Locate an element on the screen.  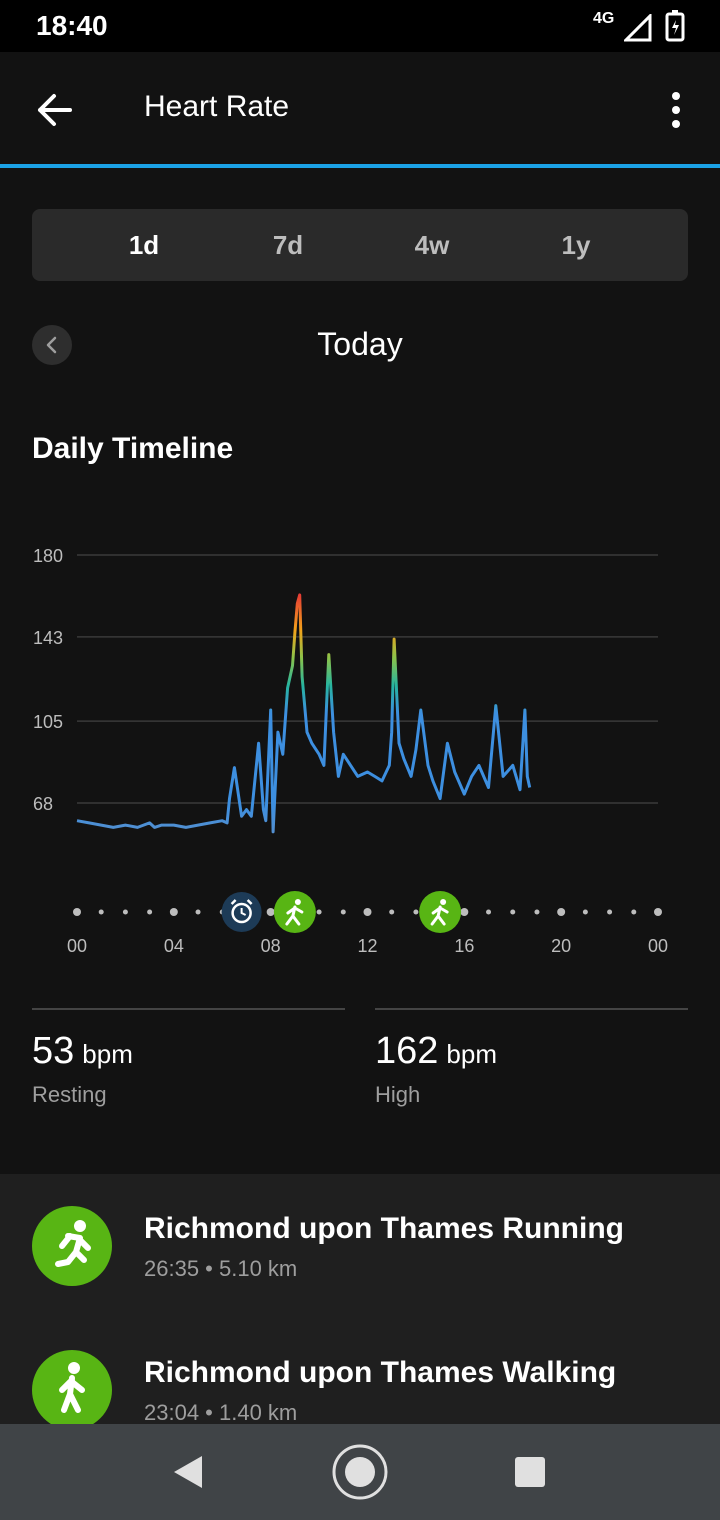
nav-home-icon is located at coordinates (360, 1472).